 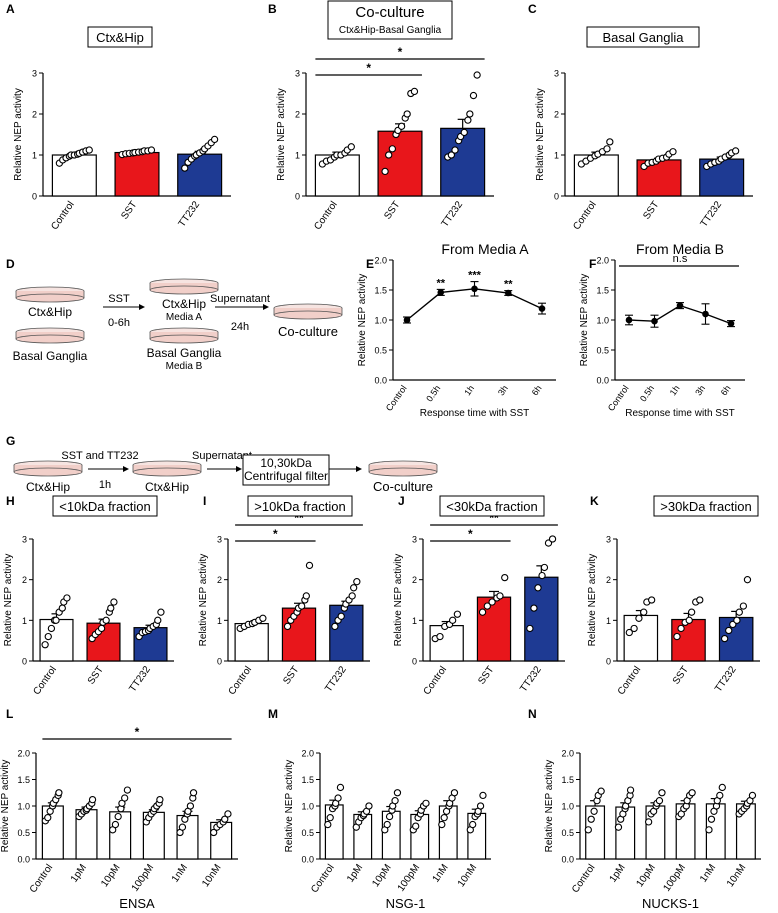 I want to click on x-tick-label: 10nM, so click(x=736, y=875).